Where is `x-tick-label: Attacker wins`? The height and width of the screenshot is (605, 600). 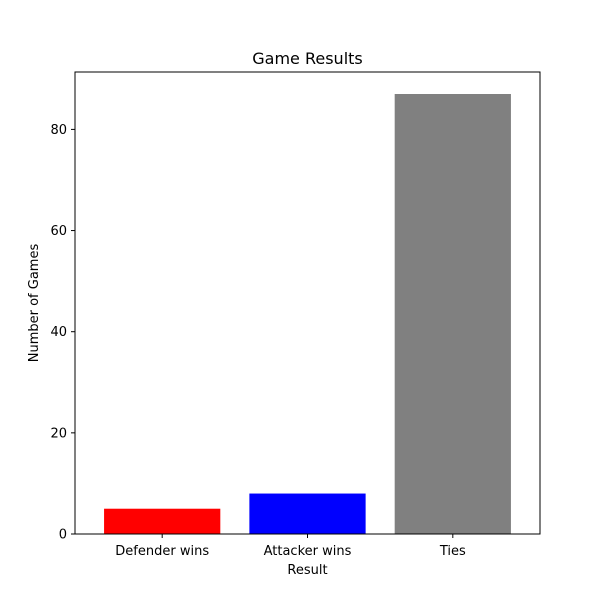
x-tick-label: Attacker wins is located at coordinates (308, 551).